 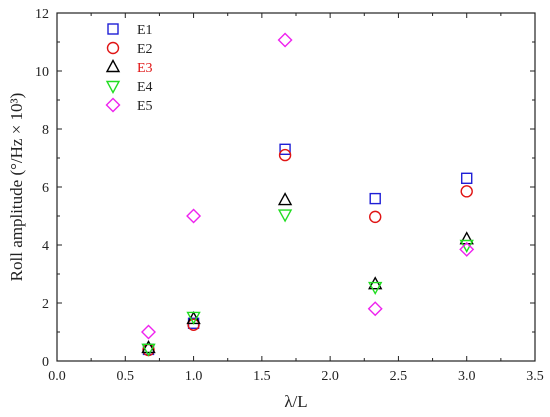 I want to click on y-tick-label: 2, so click(x=45, y=304).